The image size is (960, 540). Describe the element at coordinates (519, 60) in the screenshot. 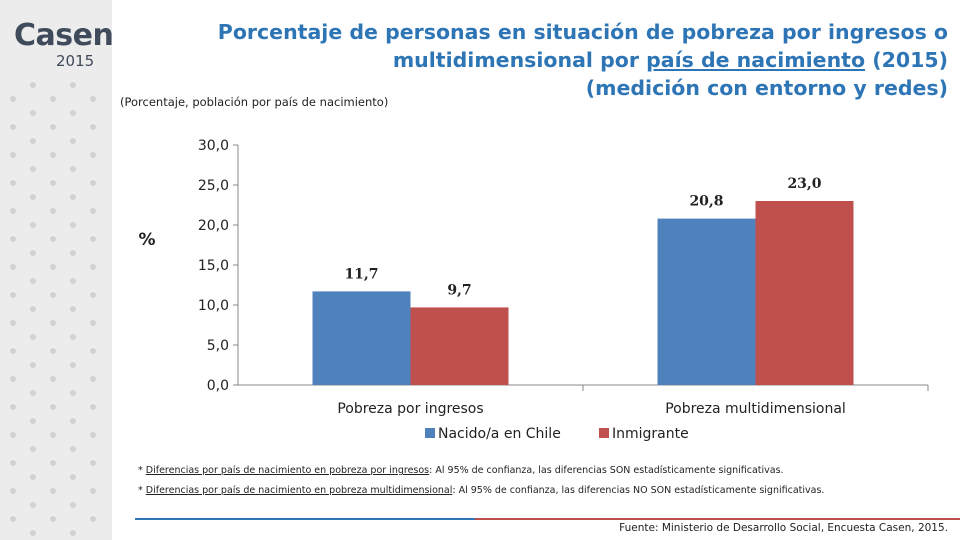

I see `title-line-2-pre: multidimensional por` at that location.